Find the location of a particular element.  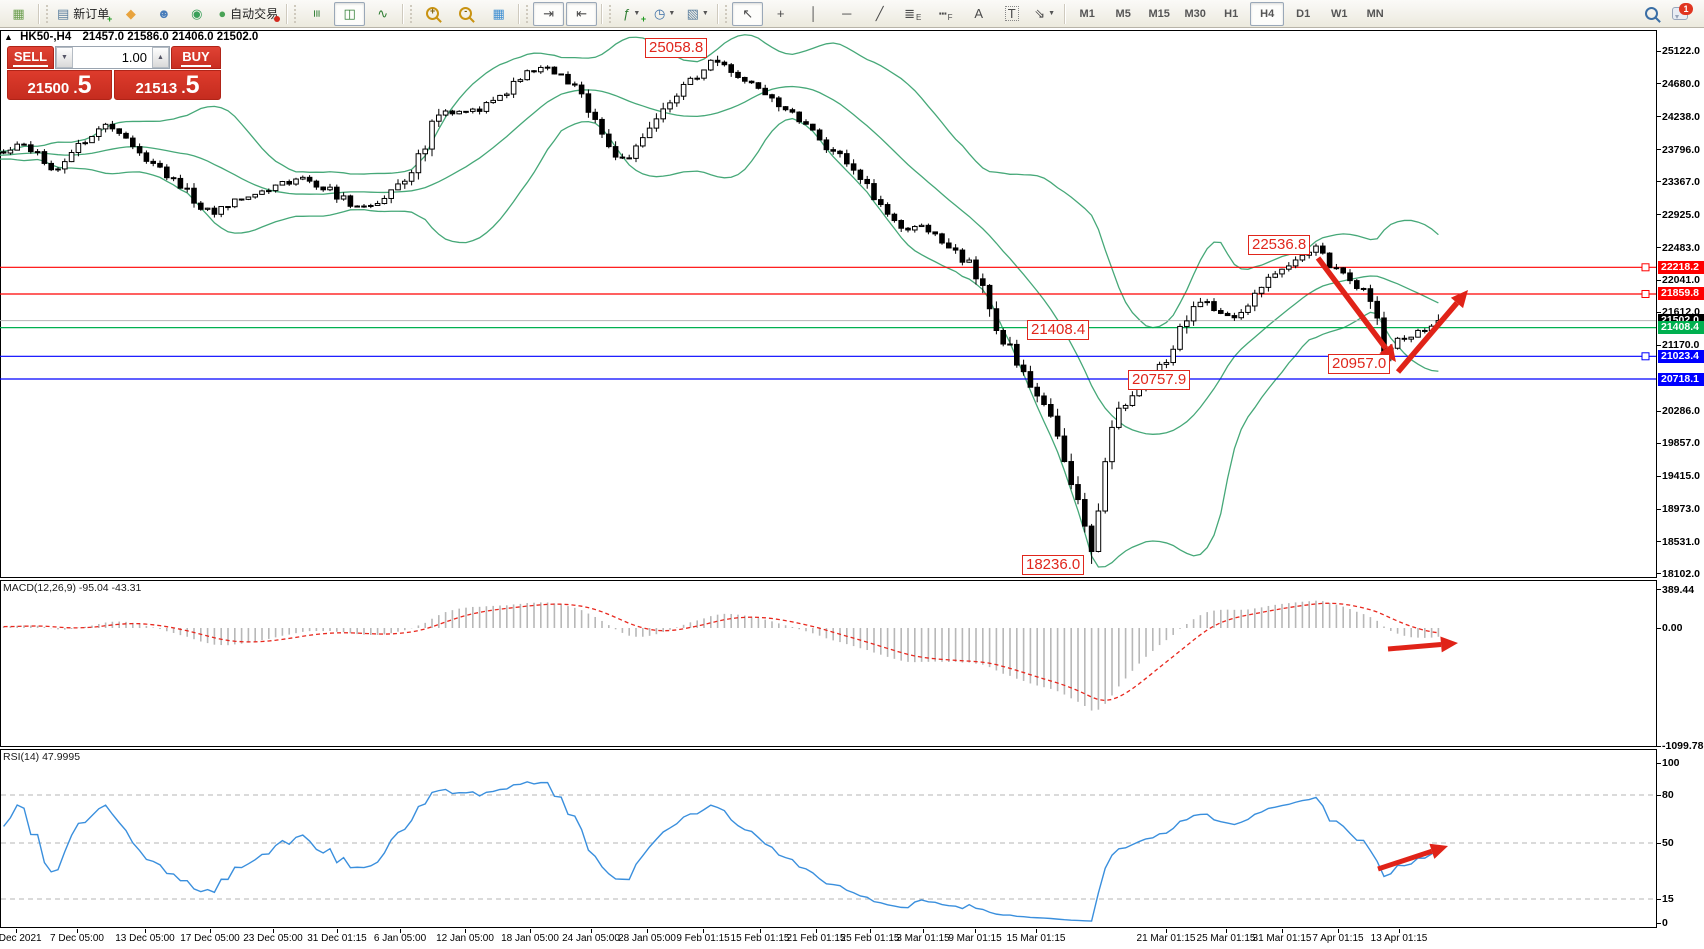

fibo-retracement-button: ≣ E is located at coordinates (913, 14).